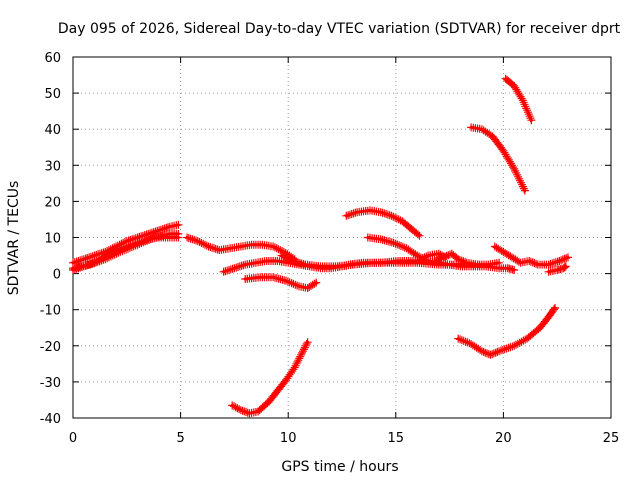  What do you see at coordinates (498, 159) in the screenshot?
I see `series-track-o` at bounding box center [498, 159].